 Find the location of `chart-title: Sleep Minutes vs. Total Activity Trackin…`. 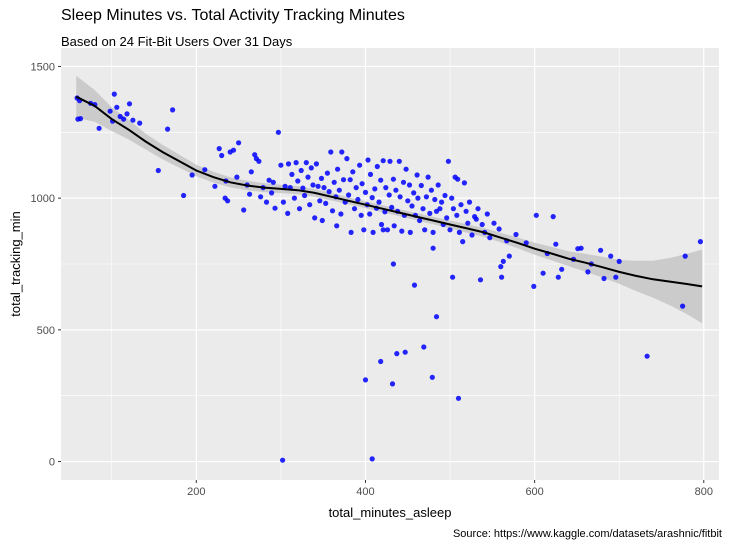

chart-title: Sleep Minutes vs. Total Activity Trackin… is located at coordinates (233, 15).